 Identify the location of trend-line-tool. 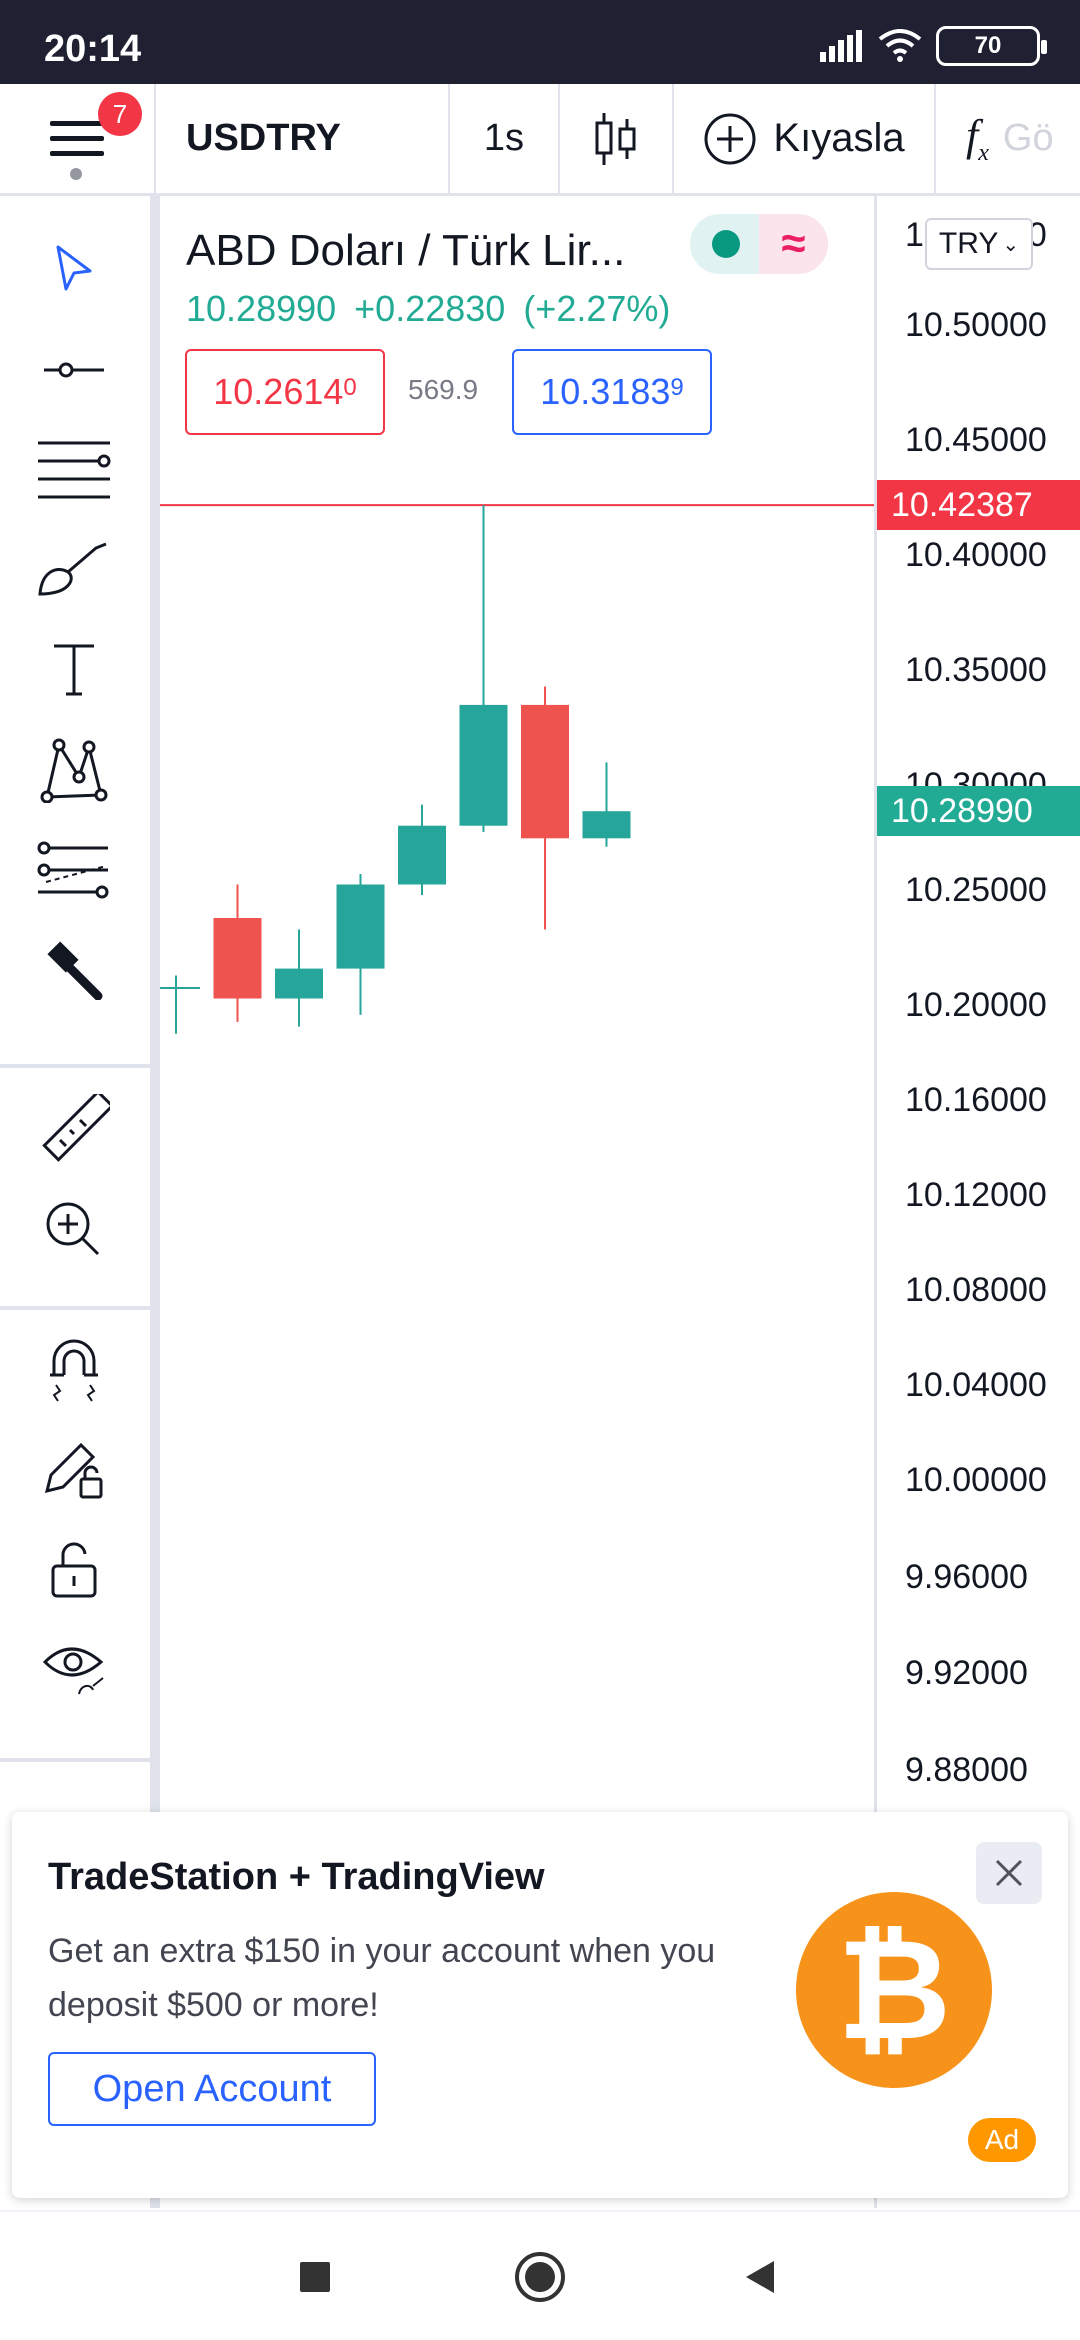
(74, 370).